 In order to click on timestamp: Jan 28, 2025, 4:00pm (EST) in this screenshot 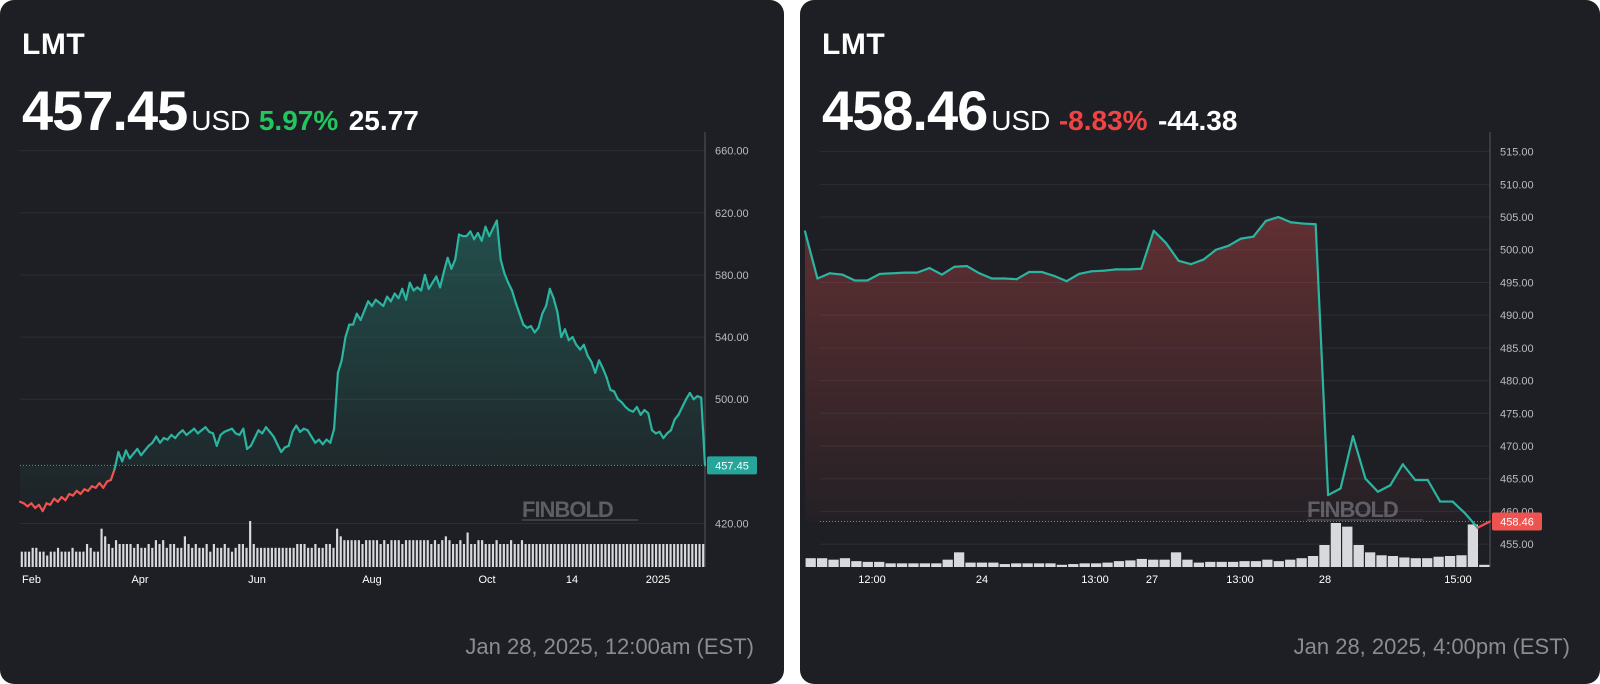, I will do `click(1431, 646)`.